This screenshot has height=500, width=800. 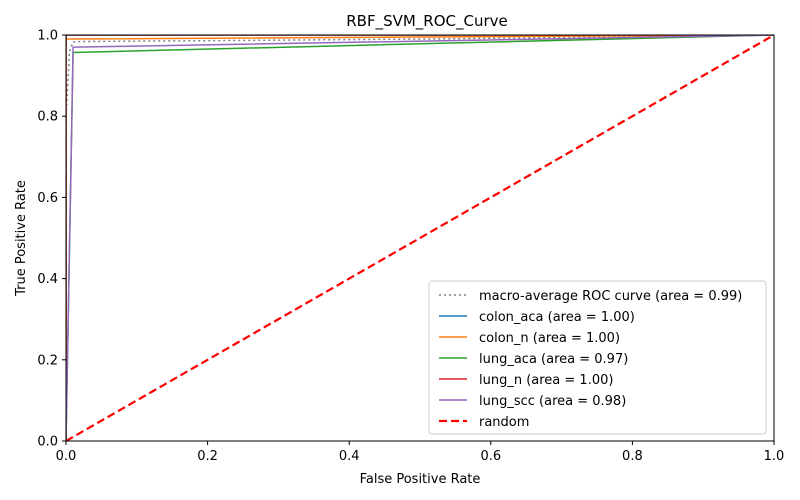 What do you see at coordinates (774, 456) in the screenshot?
I see `x-tick-label: 1.0` at bounding box center [774, 456].